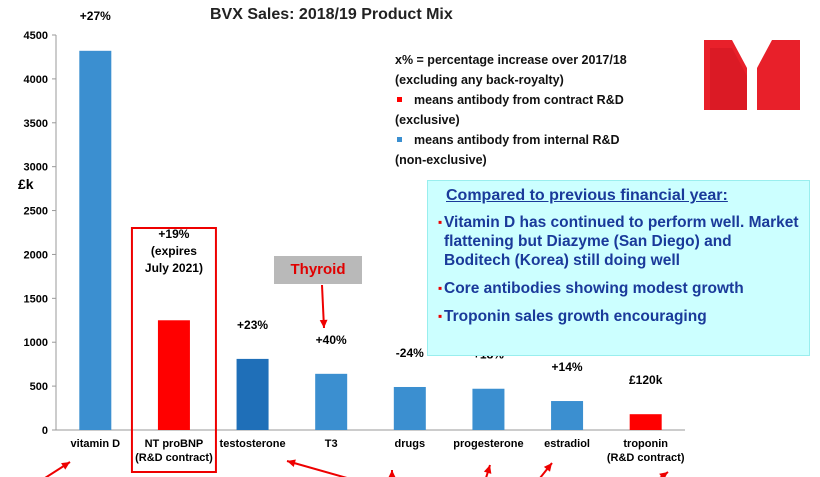  I want to click on data-label: +19%, so click(173, 234).